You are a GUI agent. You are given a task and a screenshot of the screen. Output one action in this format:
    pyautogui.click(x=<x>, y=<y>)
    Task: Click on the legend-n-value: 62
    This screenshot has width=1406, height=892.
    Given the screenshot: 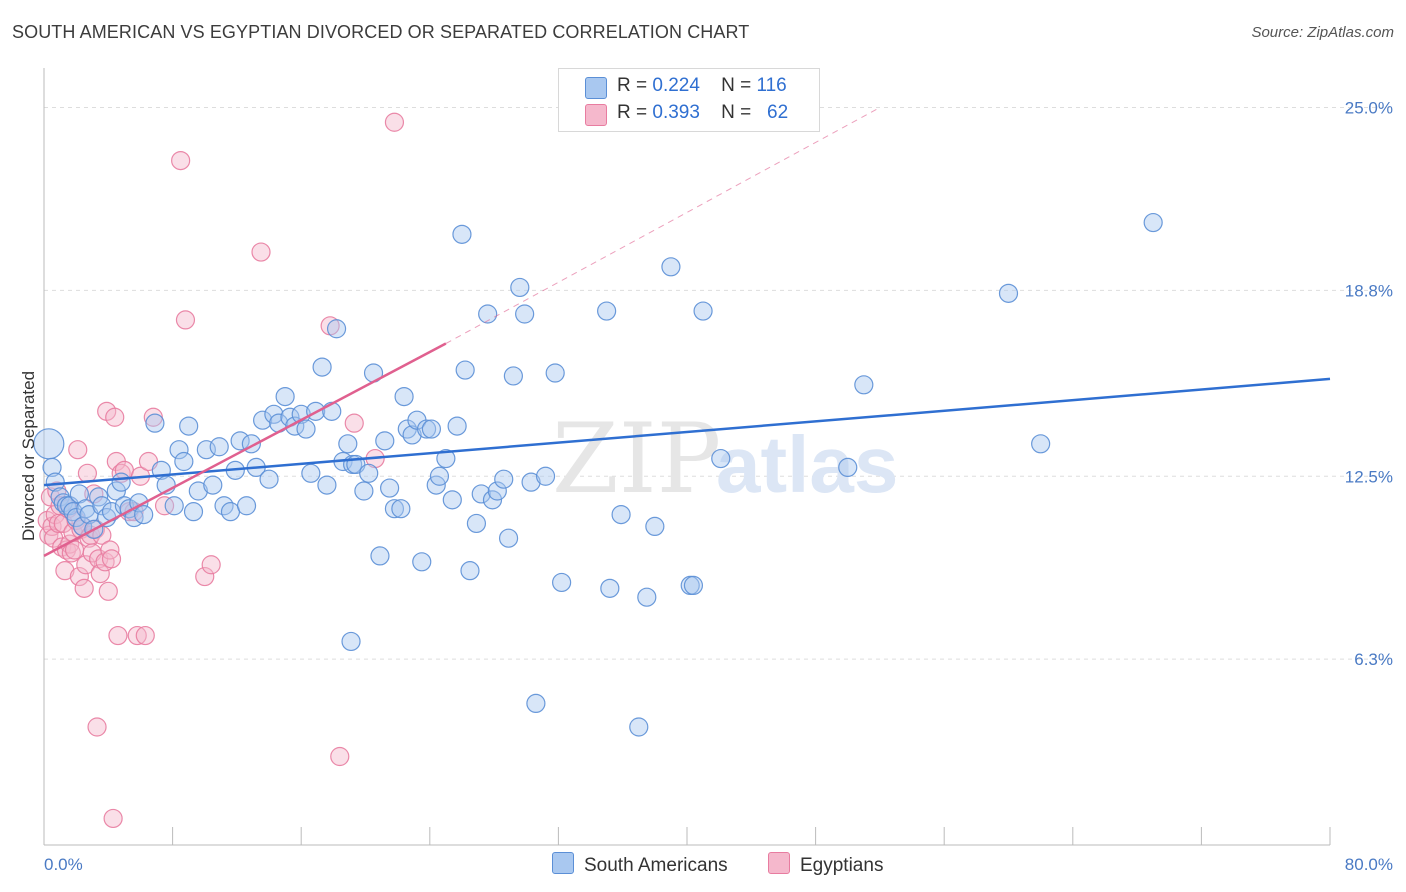 What is the action you would take?
    pyautogui.click(x=778, y=112)
    